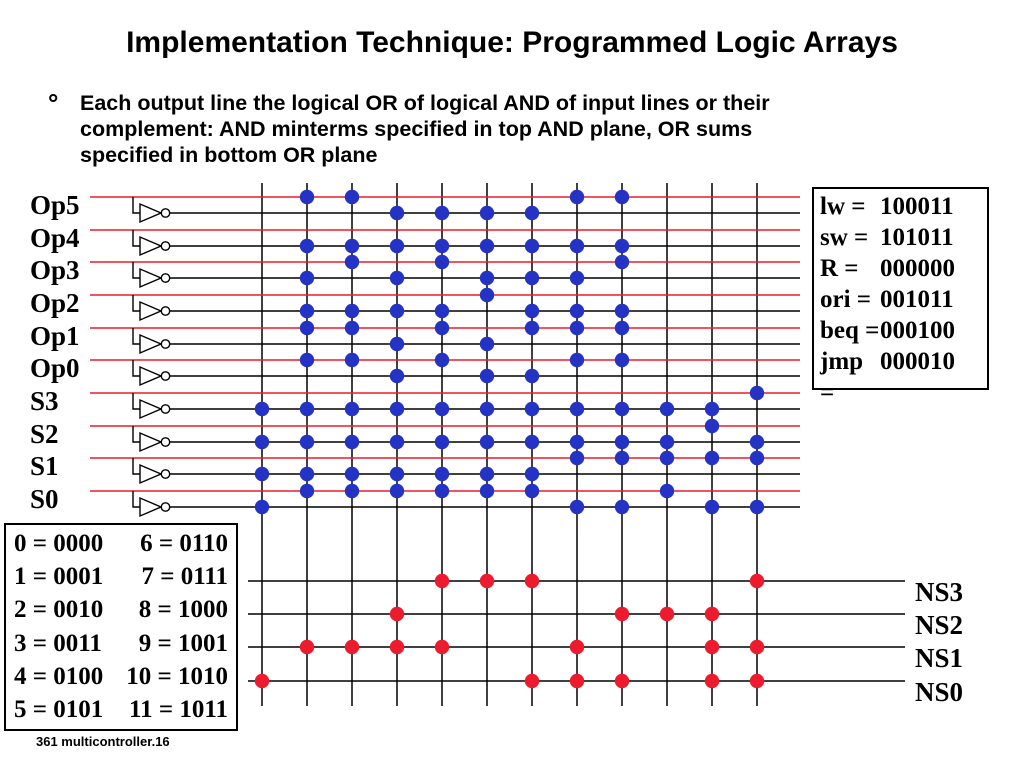 The width and height of the screenshot is (1024, 768). I want to click on state-row: 2 = 0010 8 = 1000, so click(121, 610).